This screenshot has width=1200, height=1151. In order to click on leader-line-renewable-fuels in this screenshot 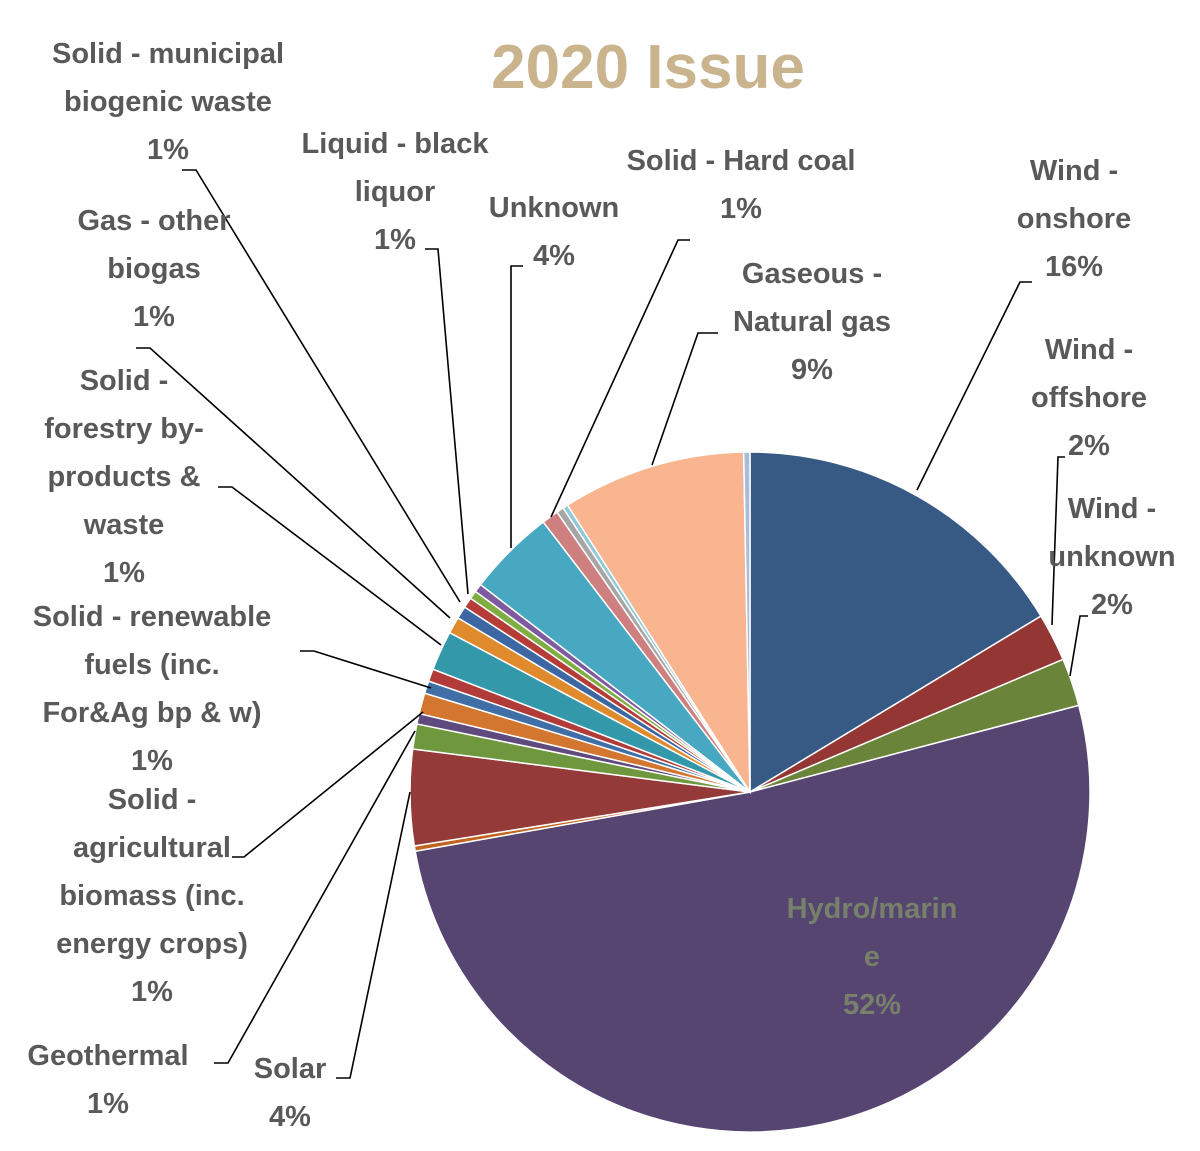, I will do `click(366, 669)`.